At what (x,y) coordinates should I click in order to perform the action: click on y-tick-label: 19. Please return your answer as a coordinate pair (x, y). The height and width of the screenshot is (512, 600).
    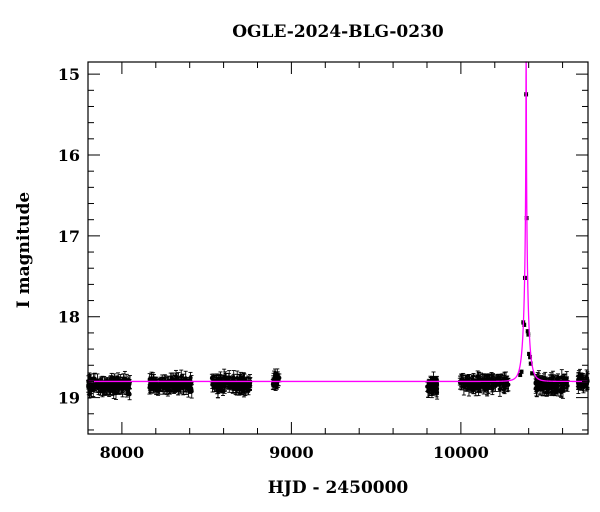
    Looking at the image, I should click on (69, 398).